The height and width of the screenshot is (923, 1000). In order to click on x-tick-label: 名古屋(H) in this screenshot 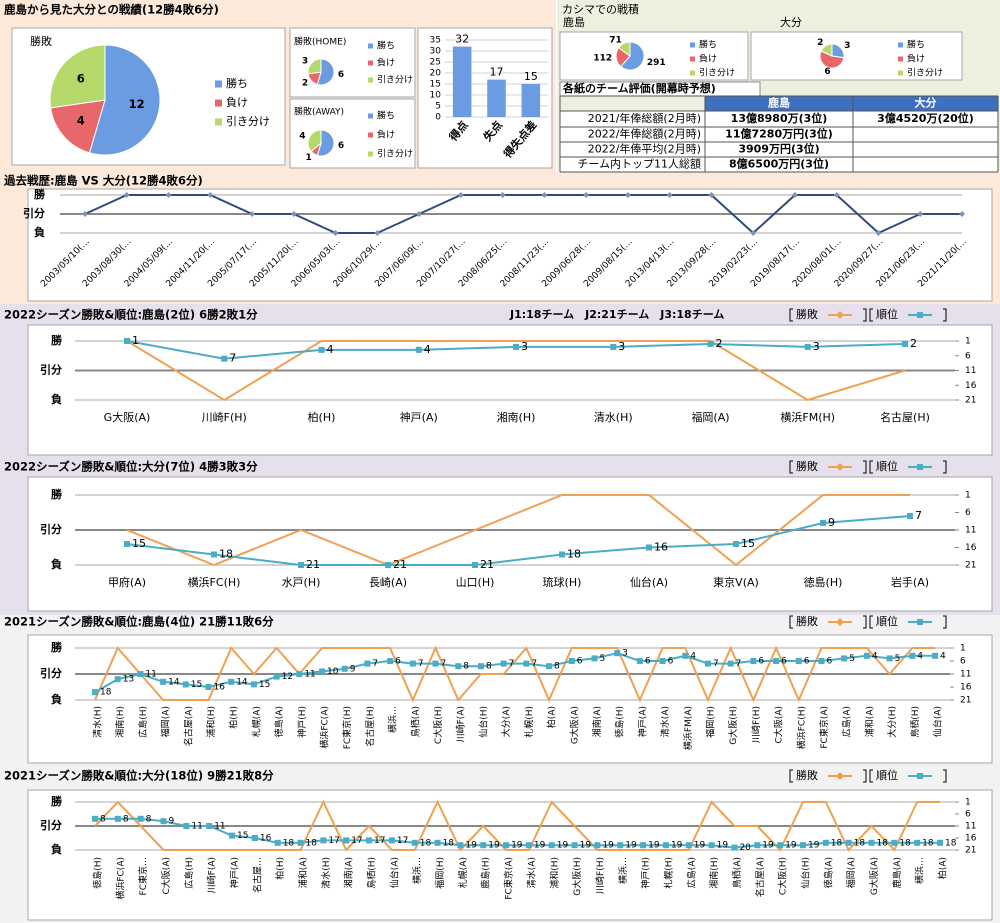, I will do `click(370, 726)`.